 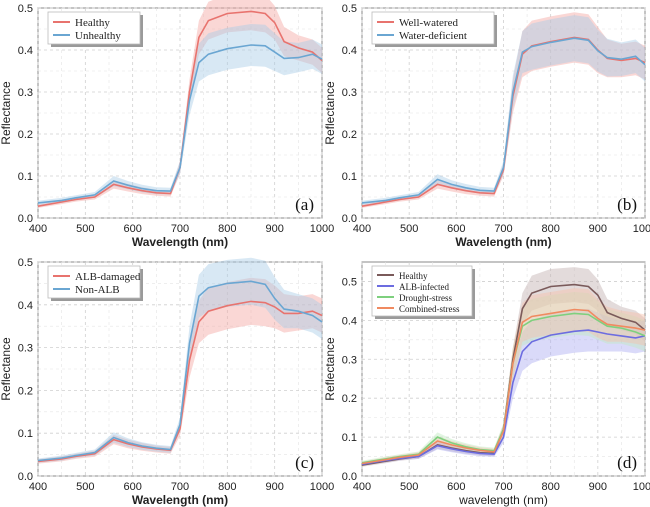 What do you see at coordinates (97, 290) in the screenshot?
I see `legend-label: Non-ALB` at bounding box center [97, 290].